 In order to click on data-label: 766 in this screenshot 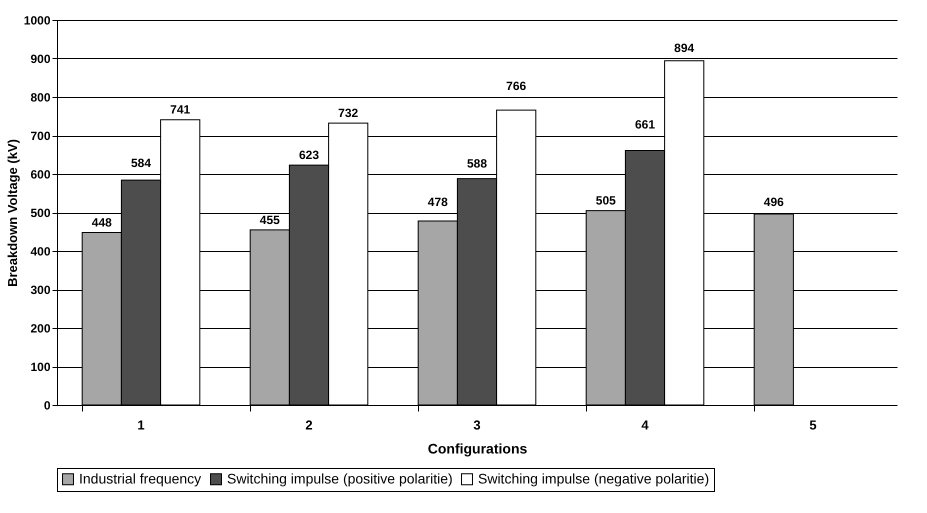, I will do `click(516, 86)`.